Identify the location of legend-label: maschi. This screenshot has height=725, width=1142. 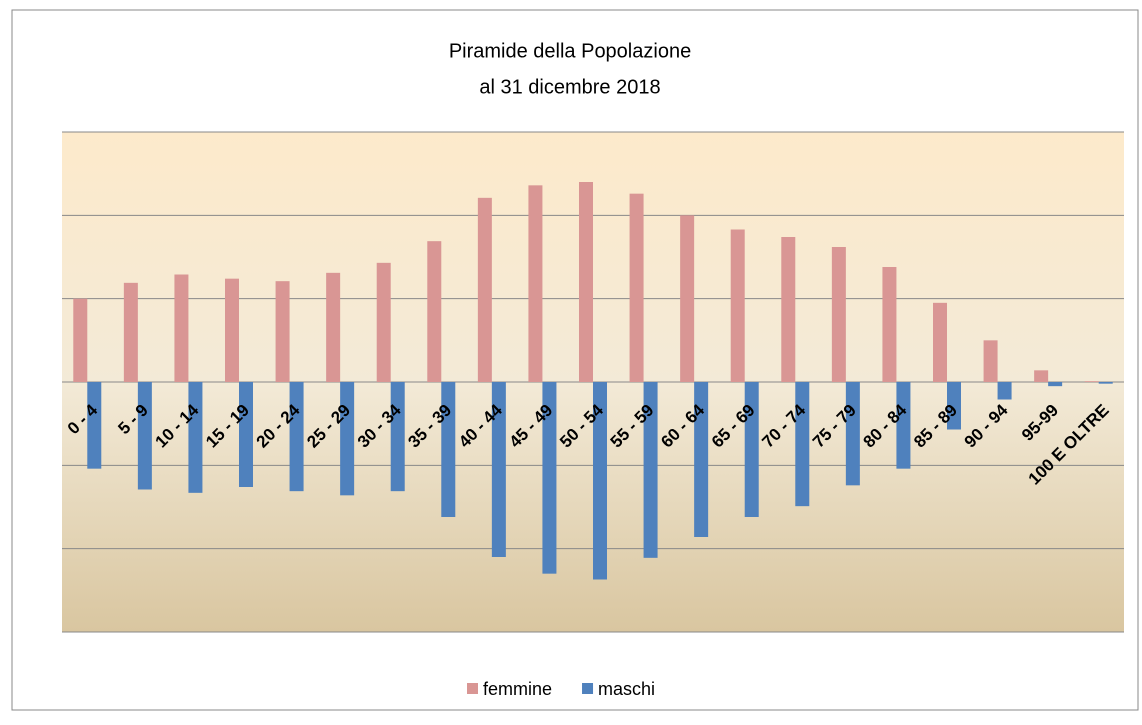
(626, 689).